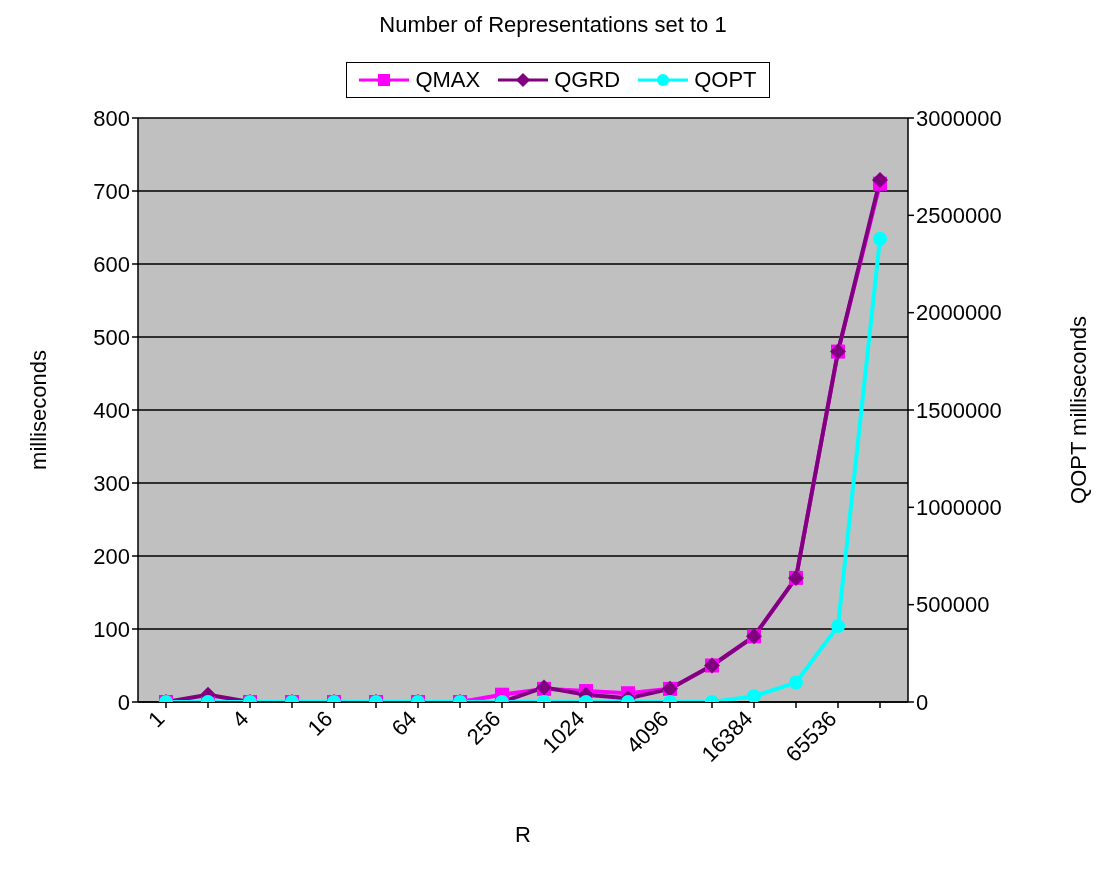 The width and height of the screenshot is (1107, 886). Describe the element at coordinates (959, 313) in the screenshot. I see `y2-tick-label: 2000000` at that location.